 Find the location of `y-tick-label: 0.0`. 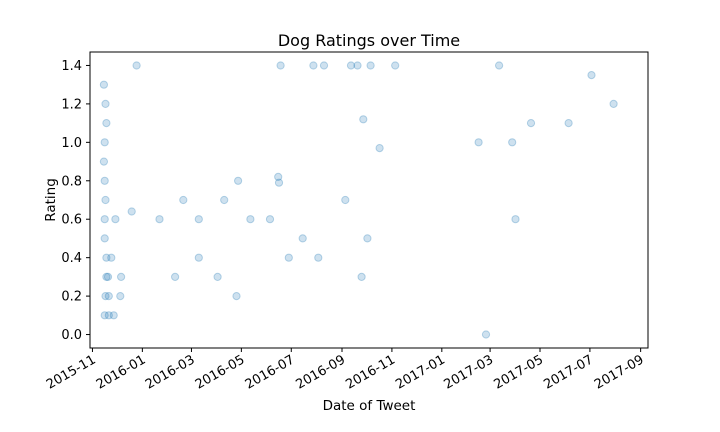

y-tick-label: 0.0 is located at coordinates (71, 335).